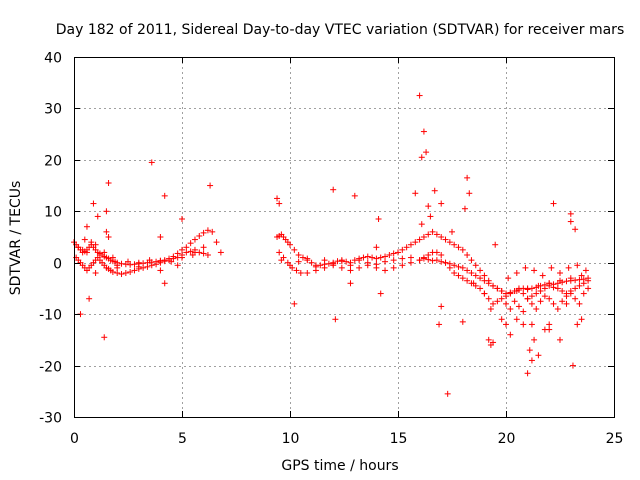 This screenshot has height=480, width=640. What do you see at coordinates (16, 238) in the screenshot?
I see `y-axis-label: SDTVAR / TECUs` at bounding box center [16, 238].